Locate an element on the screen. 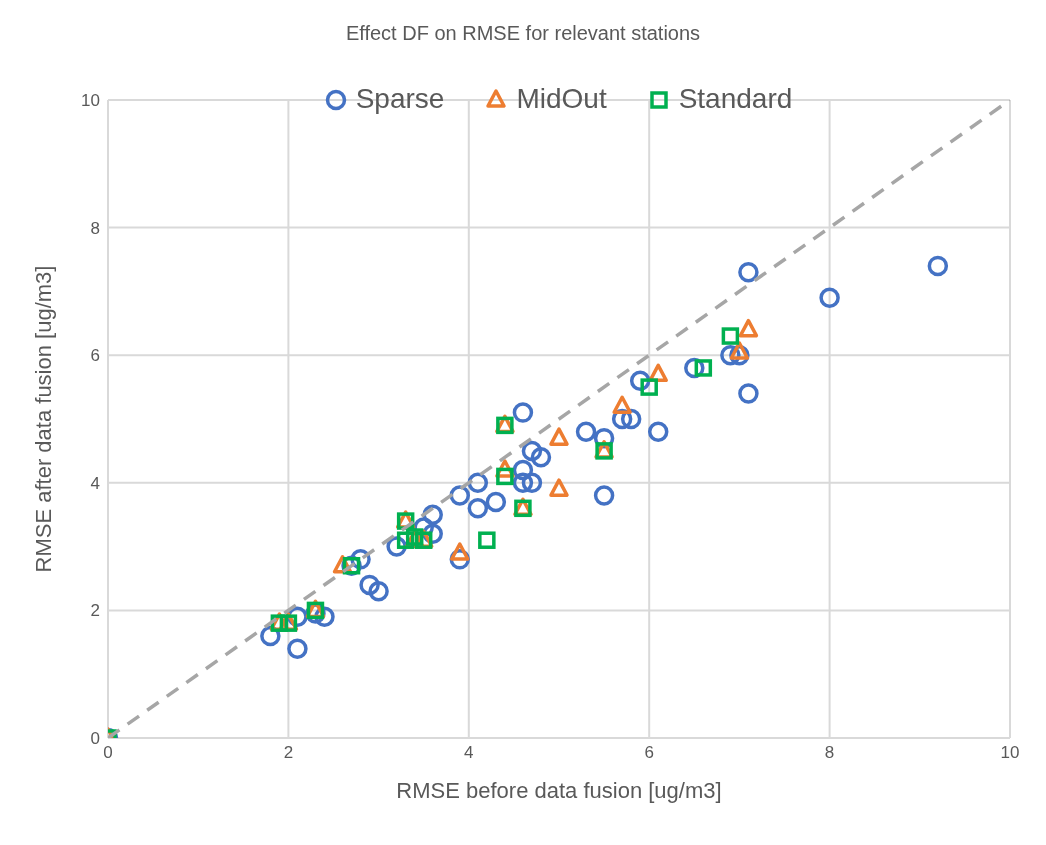 The width and height of the screenshot is (1046, 845). x-tick-label: 2 is located at coordinates (288, 753).